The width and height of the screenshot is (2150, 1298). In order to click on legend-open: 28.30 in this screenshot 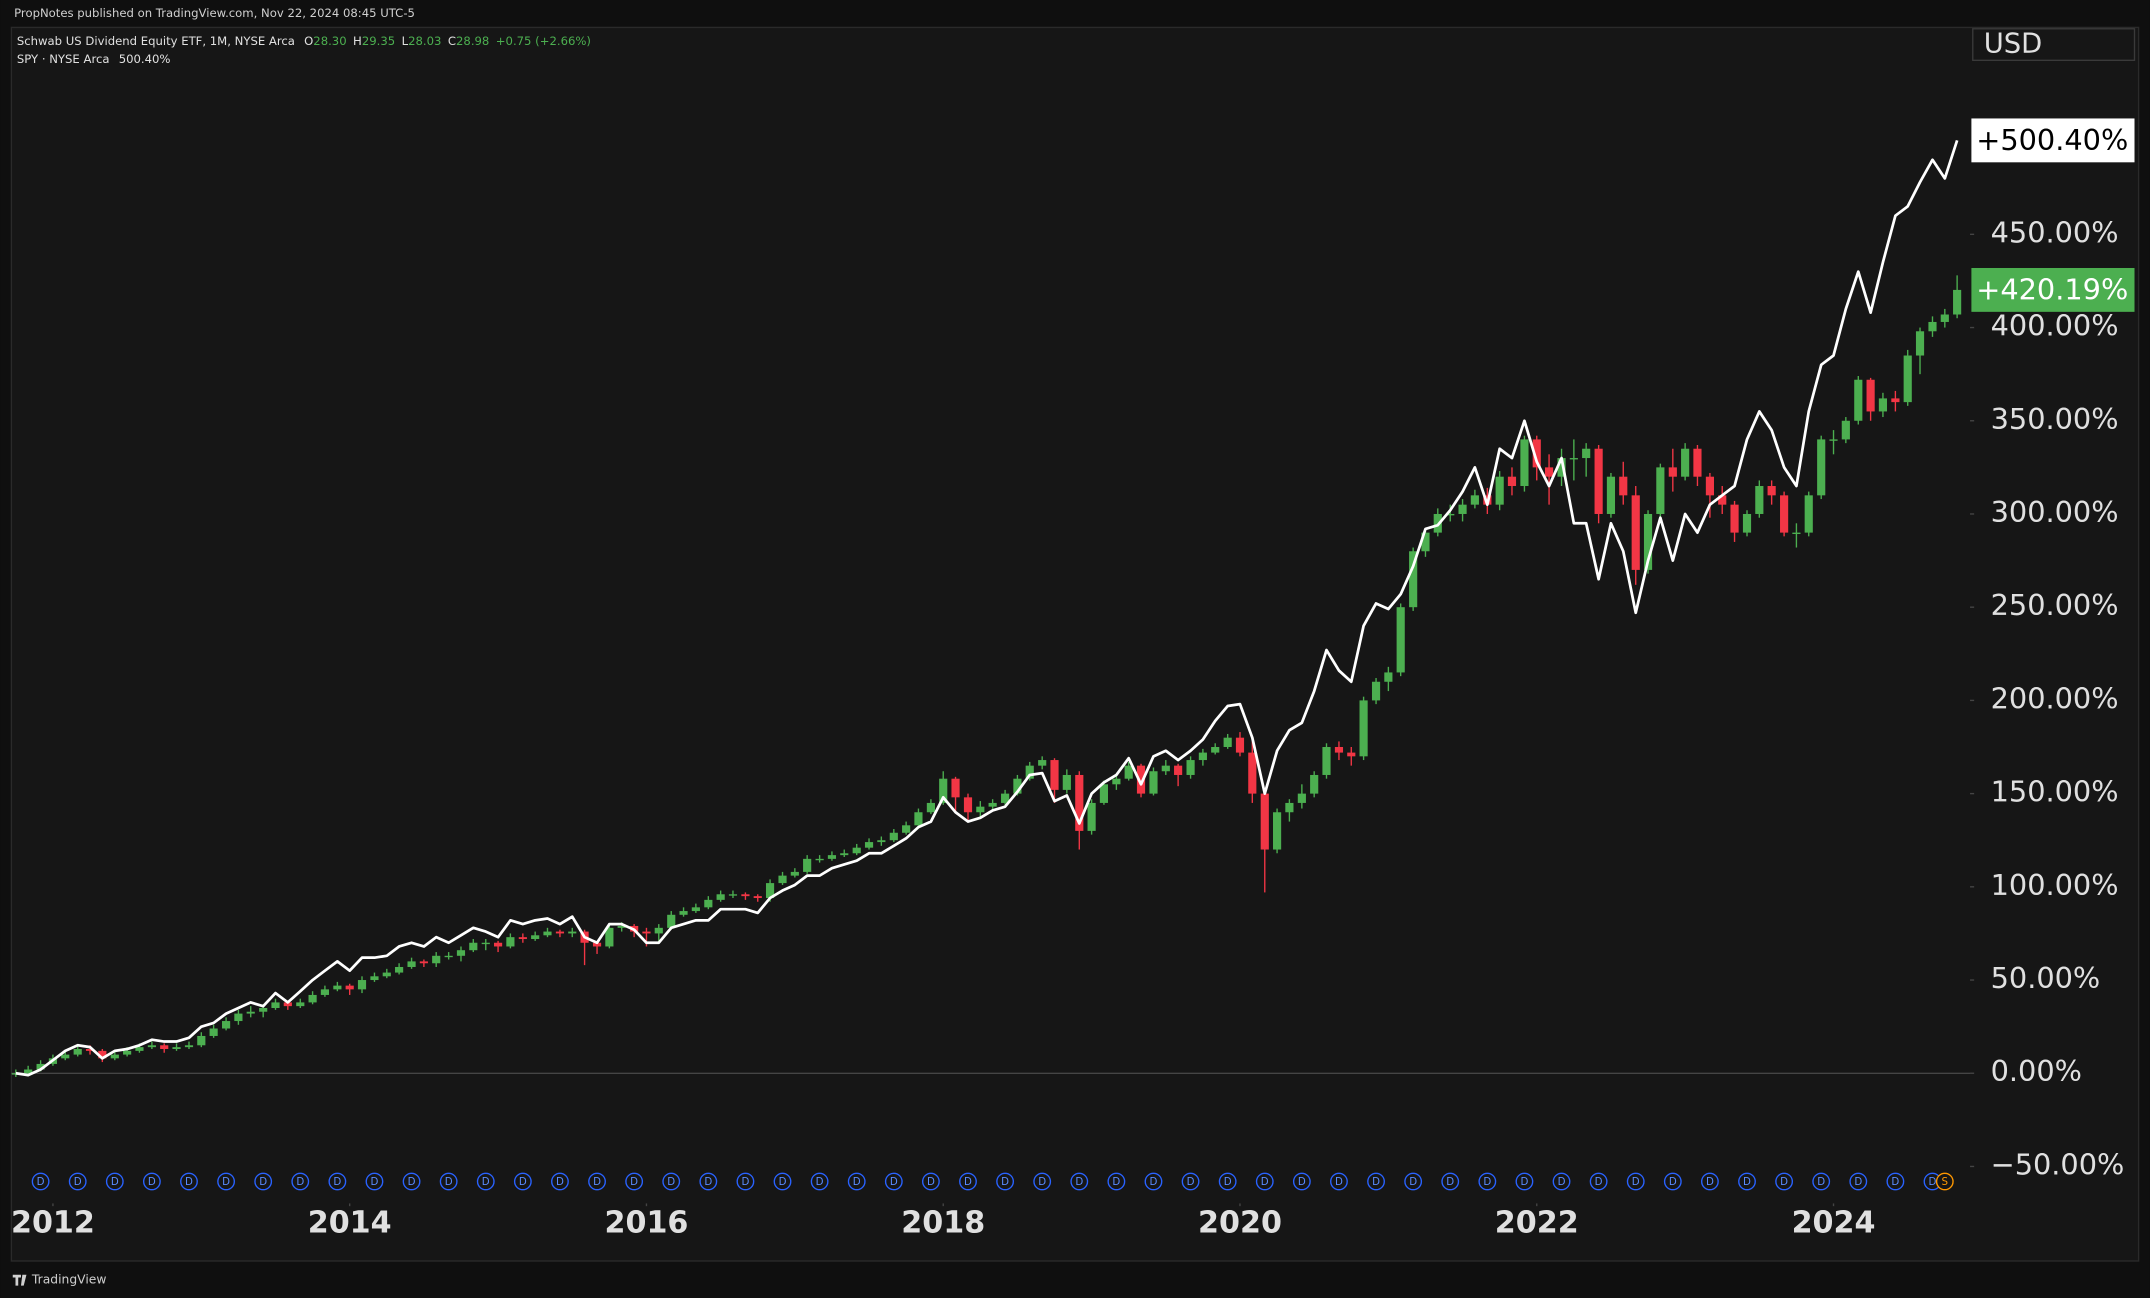, I will do `click(329, 41)`.